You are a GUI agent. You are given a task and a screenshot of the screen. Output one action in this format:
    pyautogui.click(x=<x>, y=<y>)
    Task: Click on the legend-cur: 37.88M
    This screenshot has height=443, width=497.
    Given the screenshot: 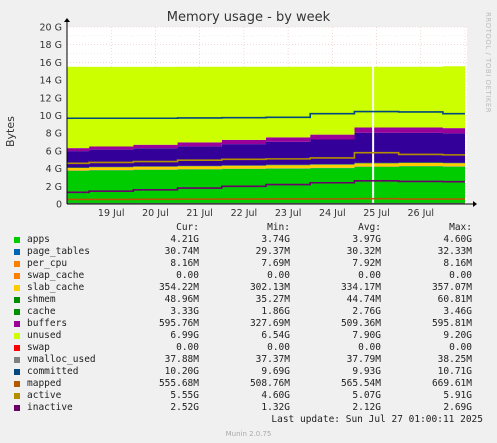 What is the action you would take?
    pyautogui.click(x=181, y=359)
    